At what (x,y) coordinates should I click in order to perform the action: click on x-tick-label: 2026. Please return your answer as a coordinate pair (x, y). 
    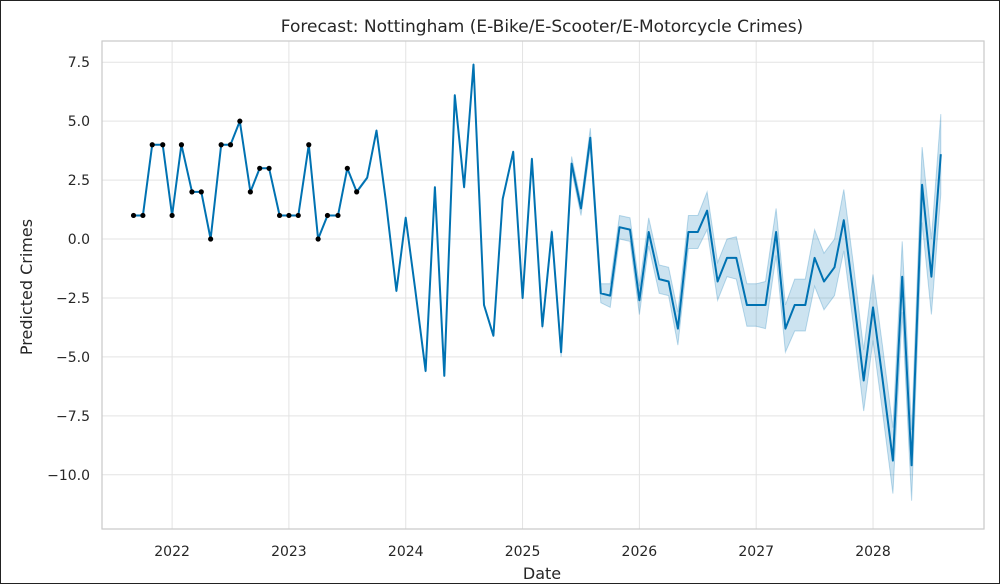
    Looking at the image, I should click on (640, 552).